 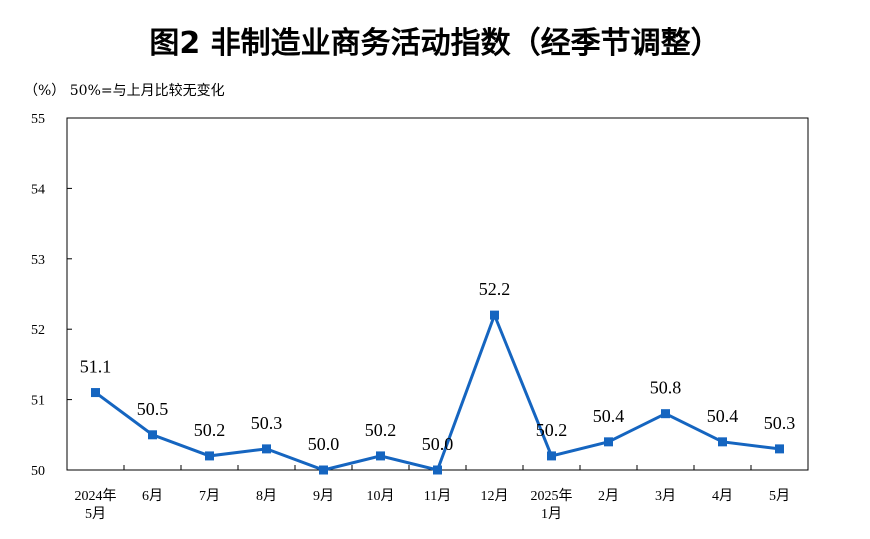 I want to click on chart-title: 图2 非制造业商务活动指数（经季节调整）, so click(x=435, y=43).